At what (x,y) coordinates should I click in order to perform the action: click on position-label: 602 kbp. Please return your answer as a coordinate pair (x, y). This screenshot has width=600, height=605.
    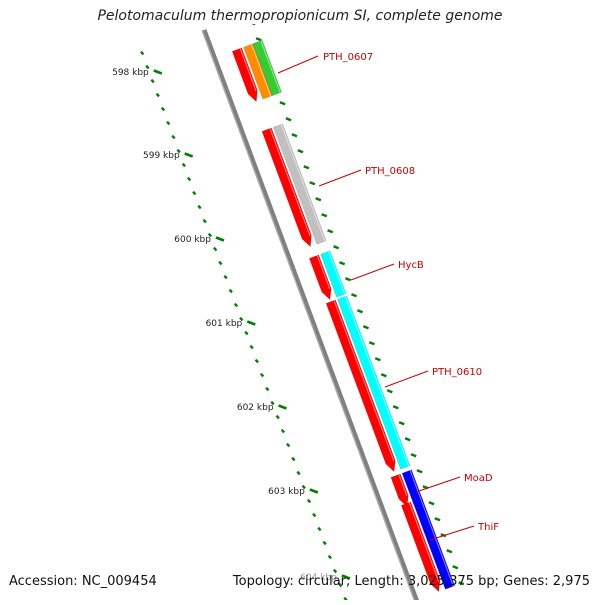
    Looking at the image, I should click on (255, 408).